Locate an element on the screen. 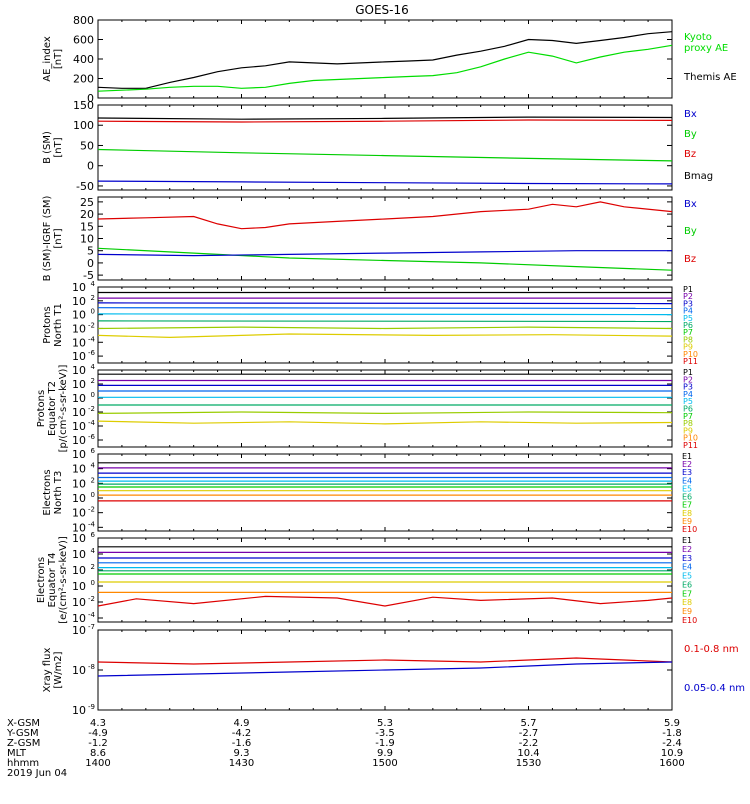 The width and height of the screenshot is (750, 804). legend-label: E3 is located at coordinates (687, 472).